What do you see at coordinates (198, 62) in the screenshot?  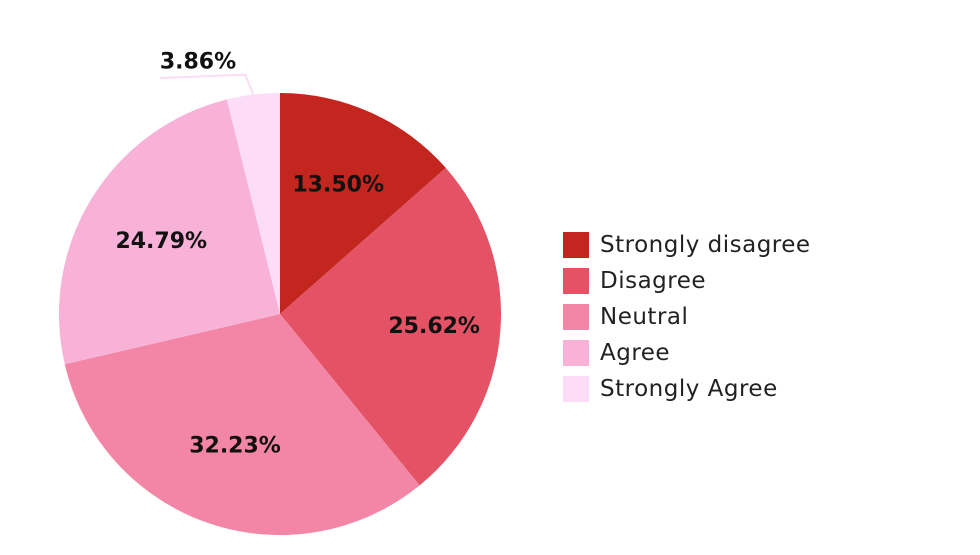 I see `slice-label-strongly-agree: 3.86%` at bounding box center [198, 62].